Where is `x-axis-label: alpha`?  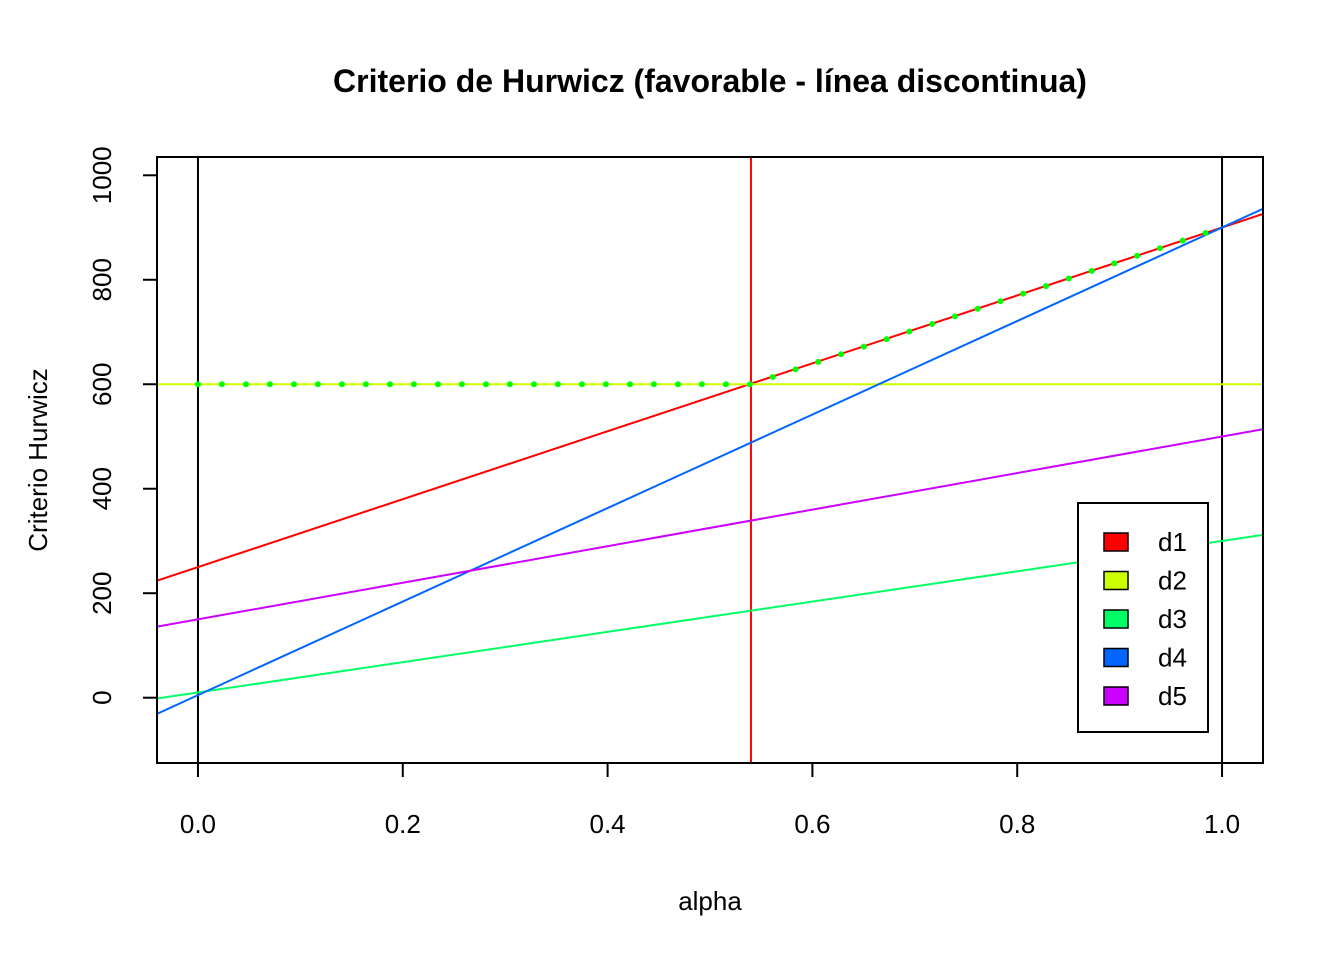 x-axis-label: alpha is located at coordinates (710, 901).